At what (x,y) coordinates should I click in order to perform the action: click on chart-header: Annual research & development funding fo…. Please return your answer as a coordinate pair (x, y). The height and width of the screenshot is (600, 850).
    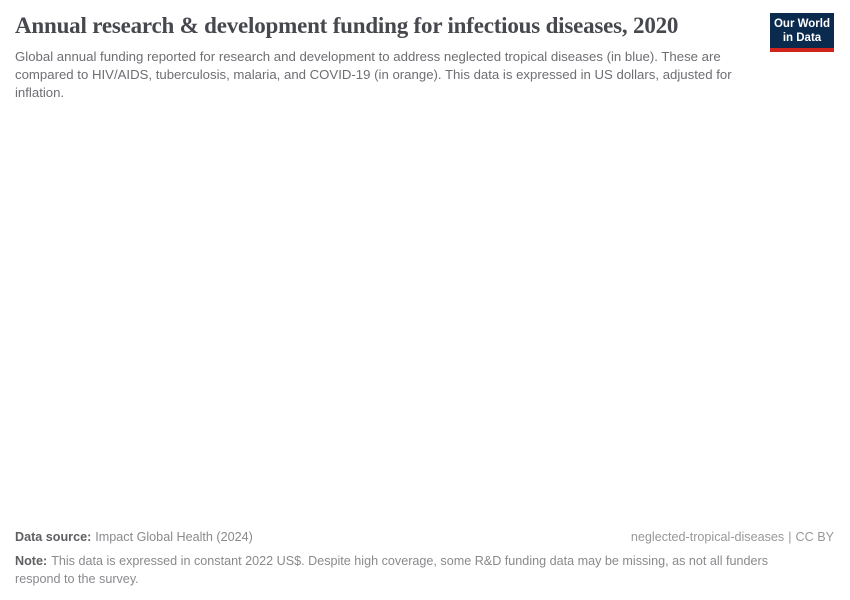
    Looking at the image, I should click on (384, 57).